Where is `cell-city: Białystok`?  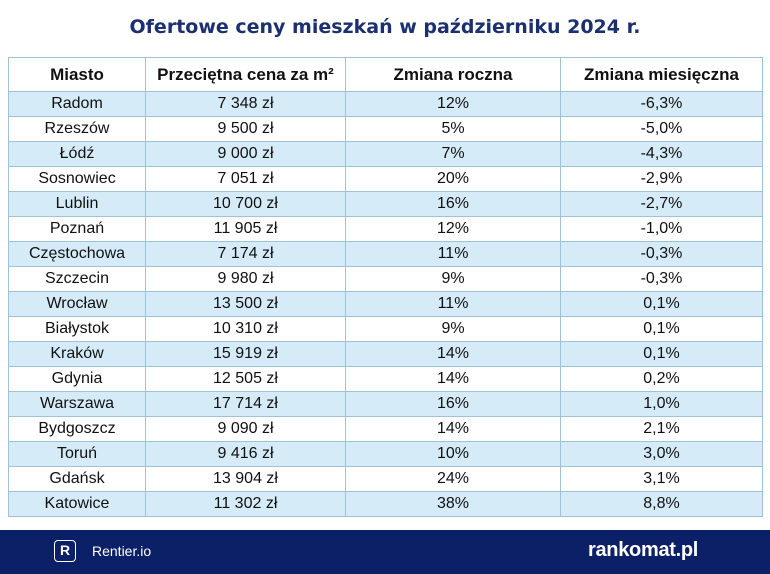 cell-city: Białystok is located at coordinates (77, 329).